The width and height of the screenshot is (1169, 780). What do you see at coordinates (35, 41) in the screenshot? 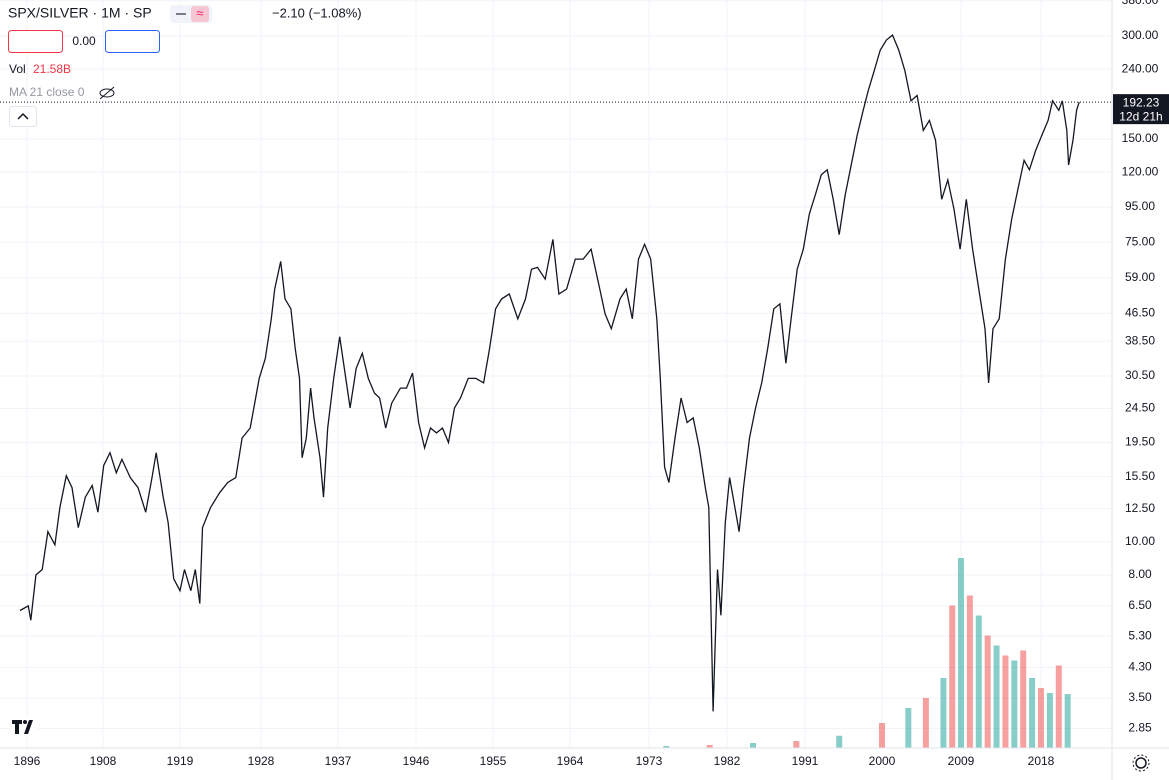
I see `sell-box` at bounding box center [35, 41].